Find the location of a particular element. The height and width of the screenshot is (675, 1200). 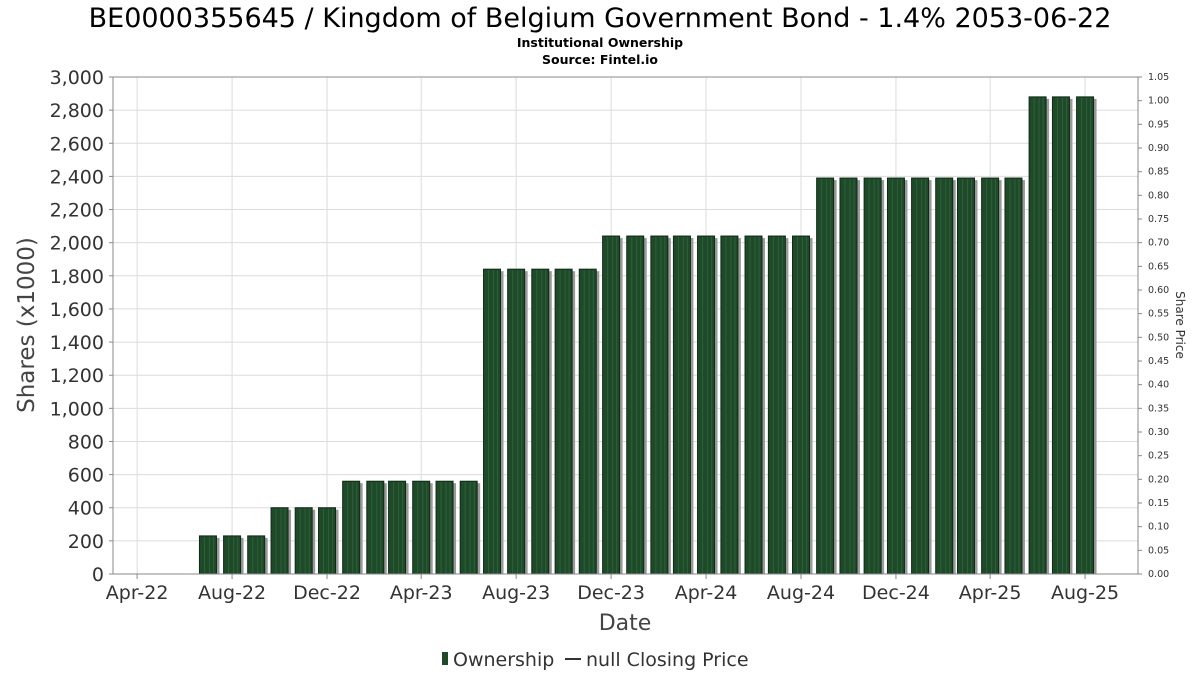

y2-tick-label: 0.60 is located at coordinates (1158, 290).